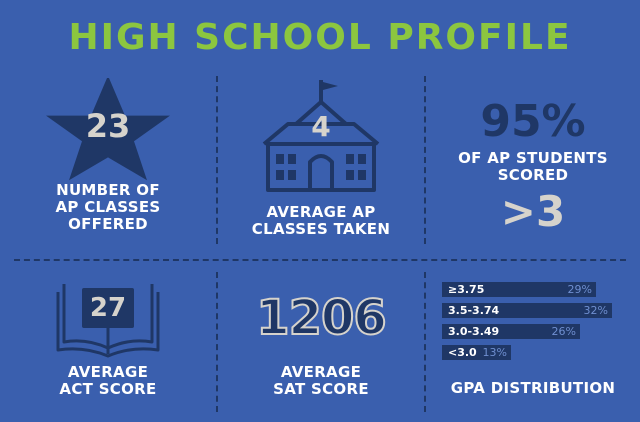 This screenshot has height=422, width=640. What do you see at coordinates (321, 380) in the screenshot?
I see `sat-label: AVERAGE SAT SCORE` at bounding box center [321, 380].